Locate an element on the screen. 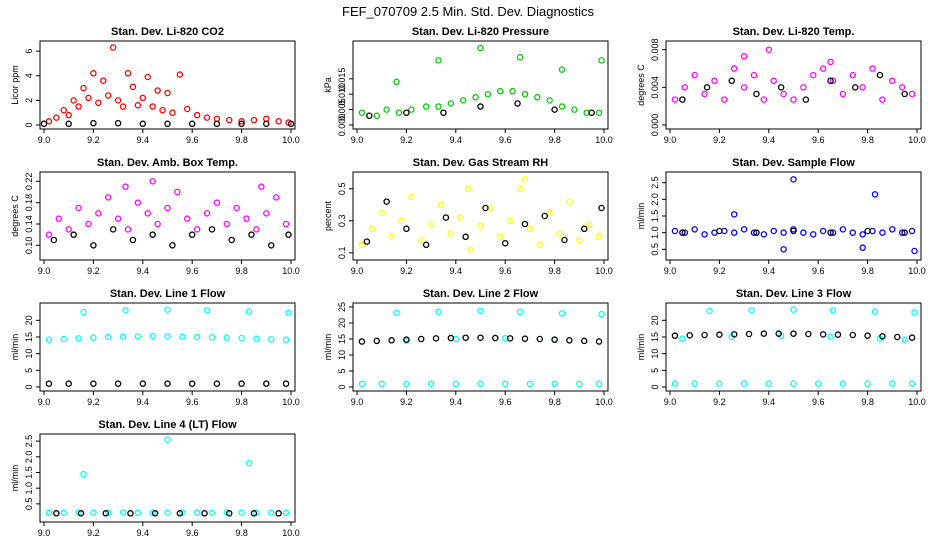 The width and height of the screenshot is (936, 540). y-tick-label: 0.14 is located at coordinates (29, 224).